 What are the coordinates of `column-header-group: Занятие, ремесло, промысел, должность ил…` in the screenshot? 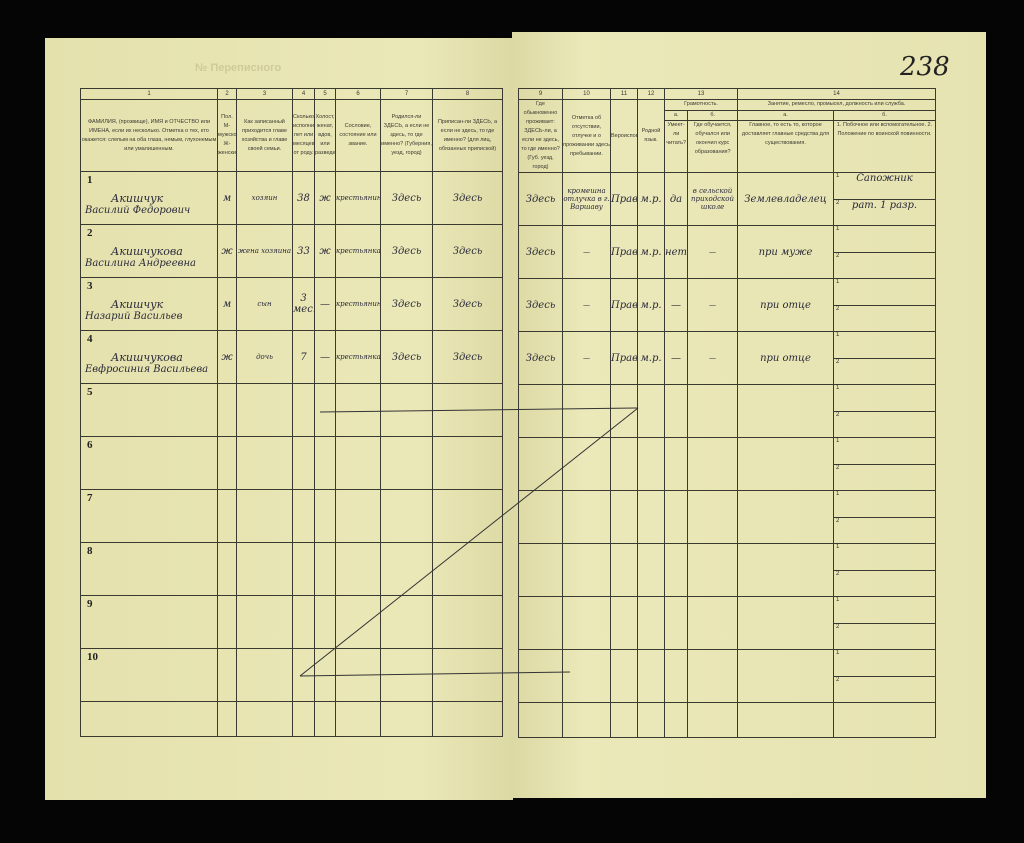 It's located at (836, 136).